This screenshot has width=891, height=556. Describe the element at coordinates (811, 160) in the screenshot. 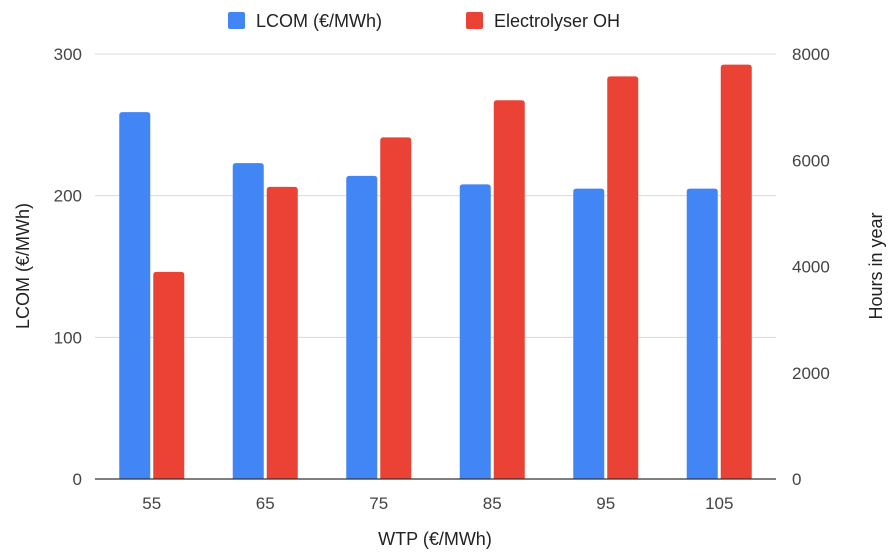

I see `y-tick-label-right: 6000` at that location.